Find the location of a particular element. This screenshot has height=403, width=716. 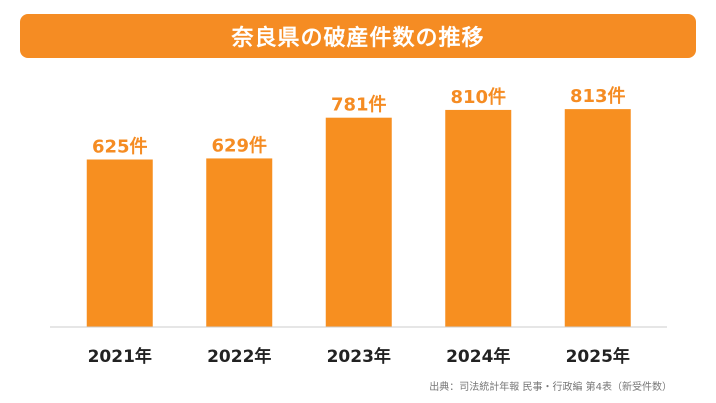

bar-2024年 is located at coordinates (478, 218).